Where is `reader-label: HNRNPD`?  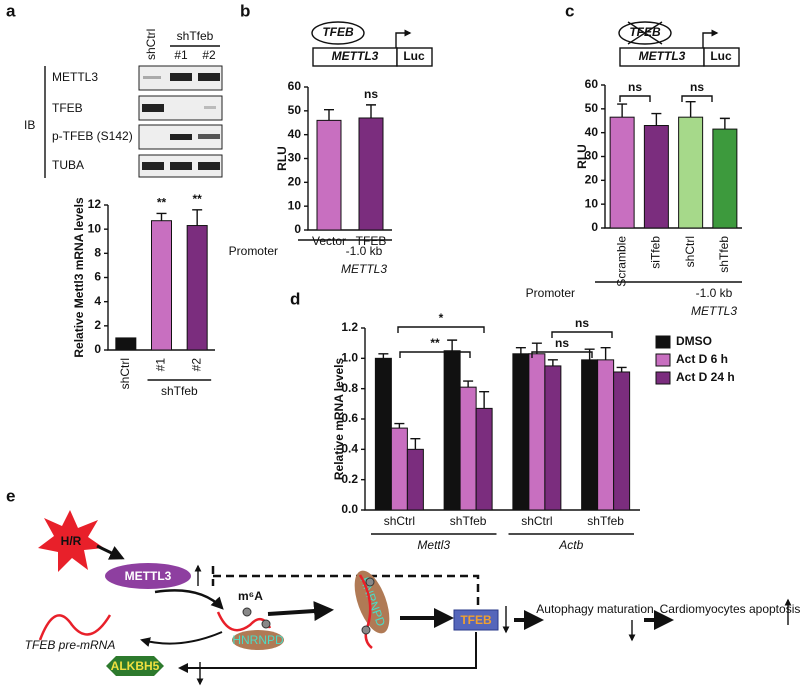
reader-label: HNRNPD is located at coordinates (258, 640).